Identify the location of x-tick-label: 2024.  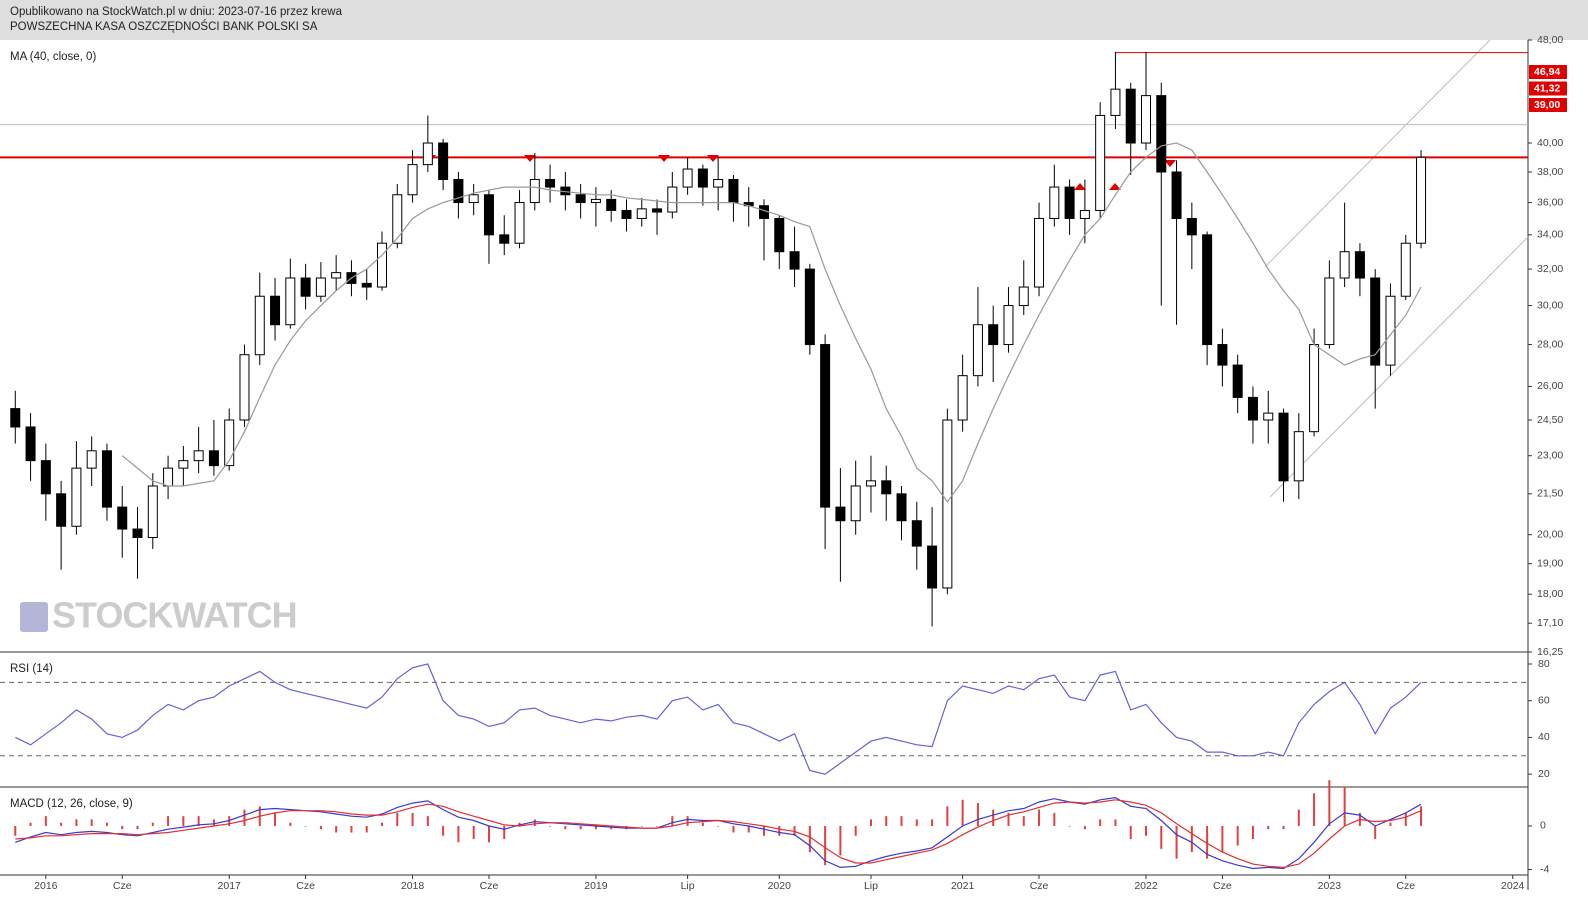
(1513, 886).